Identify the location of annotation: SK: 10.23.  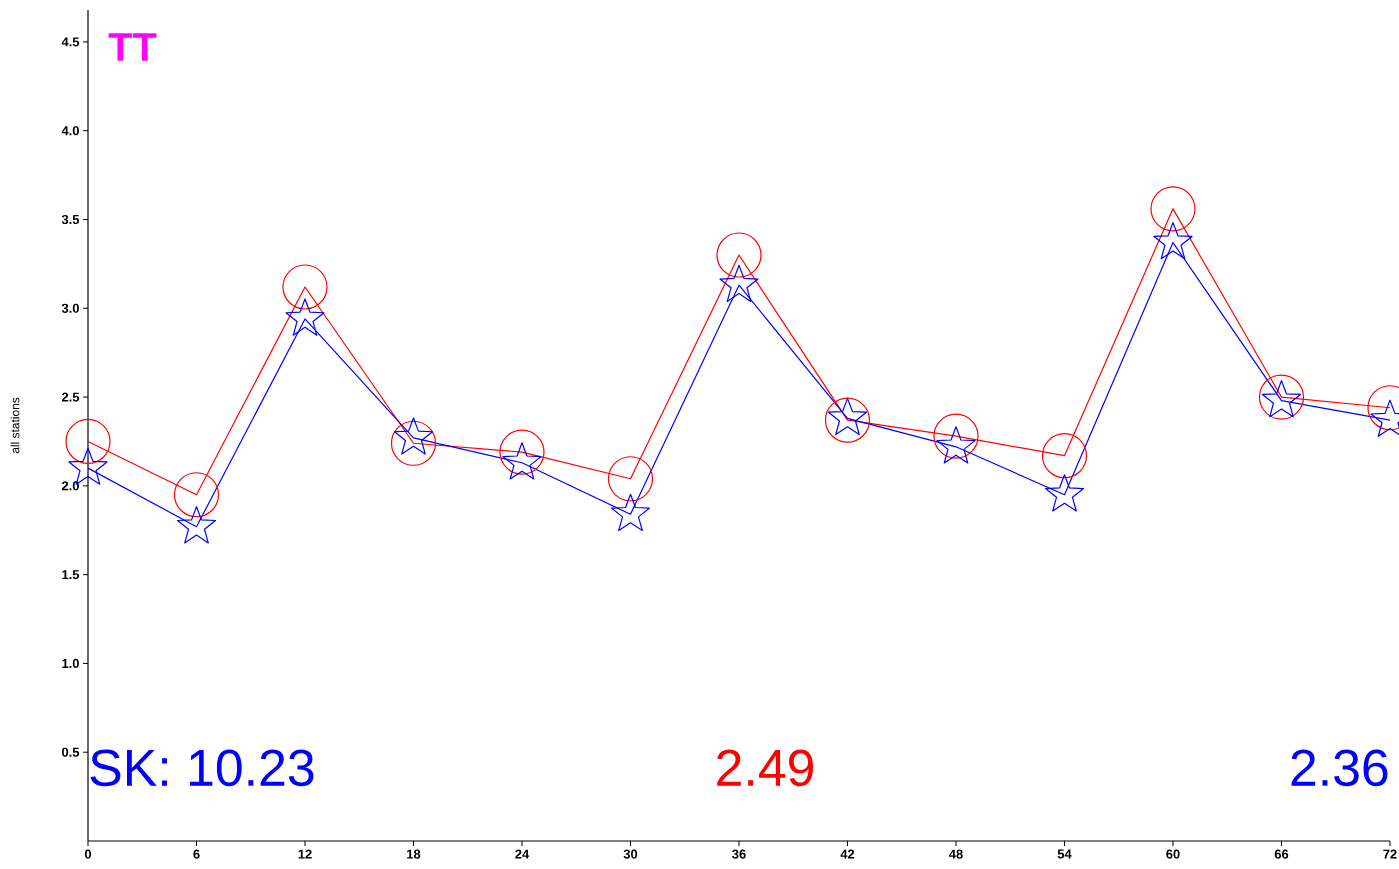
(202, 768).